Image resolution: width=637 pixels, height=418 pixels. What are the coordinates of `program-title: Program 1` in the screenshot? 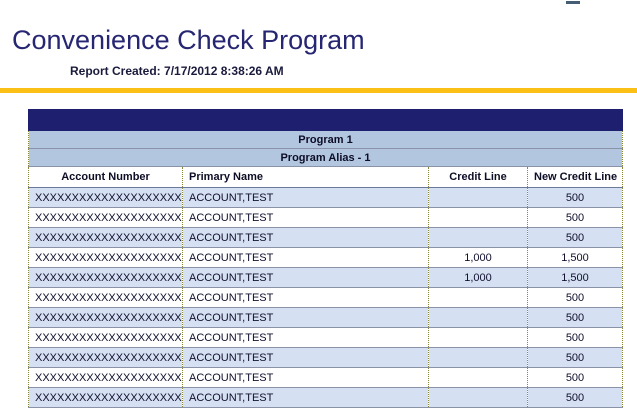 It's located at (325, 139).